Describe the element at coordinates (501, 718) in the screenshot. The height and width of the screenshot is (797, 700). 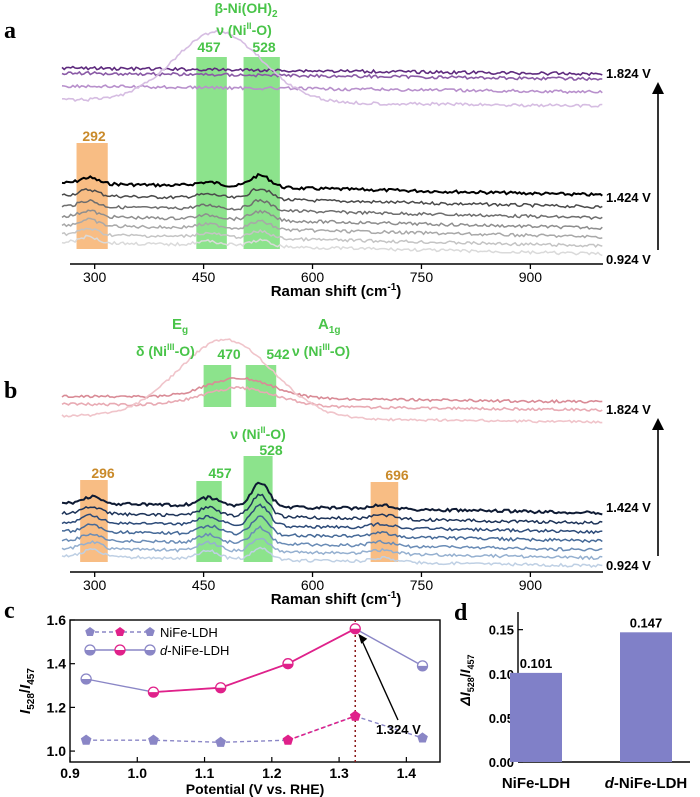
I see `d-y-tick-label-1: 0.05` at that location.